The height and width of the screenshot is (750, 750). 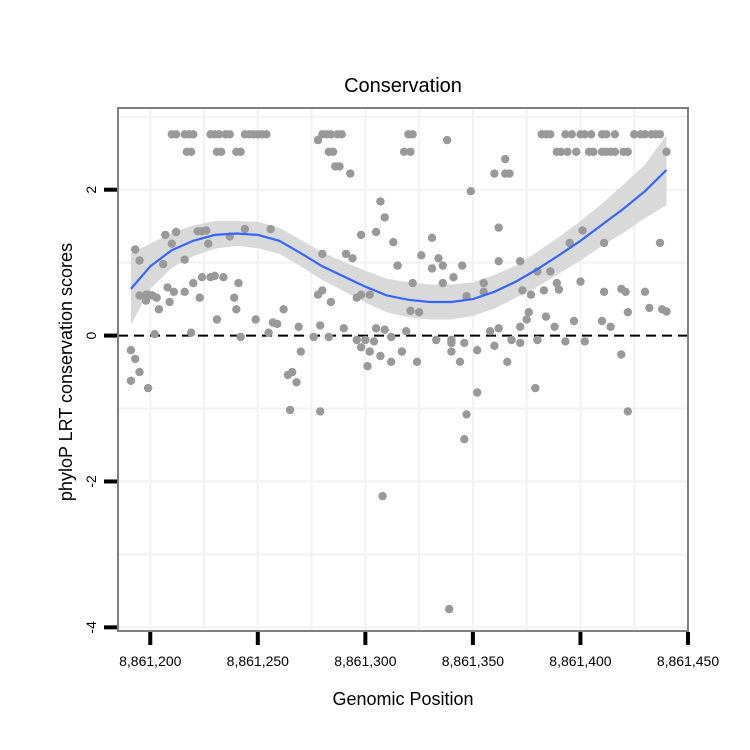 What do you see at coordinates (91, 335) in the screenshot?
I see `y-tick-label: 0` at bounding box center [91, 335].